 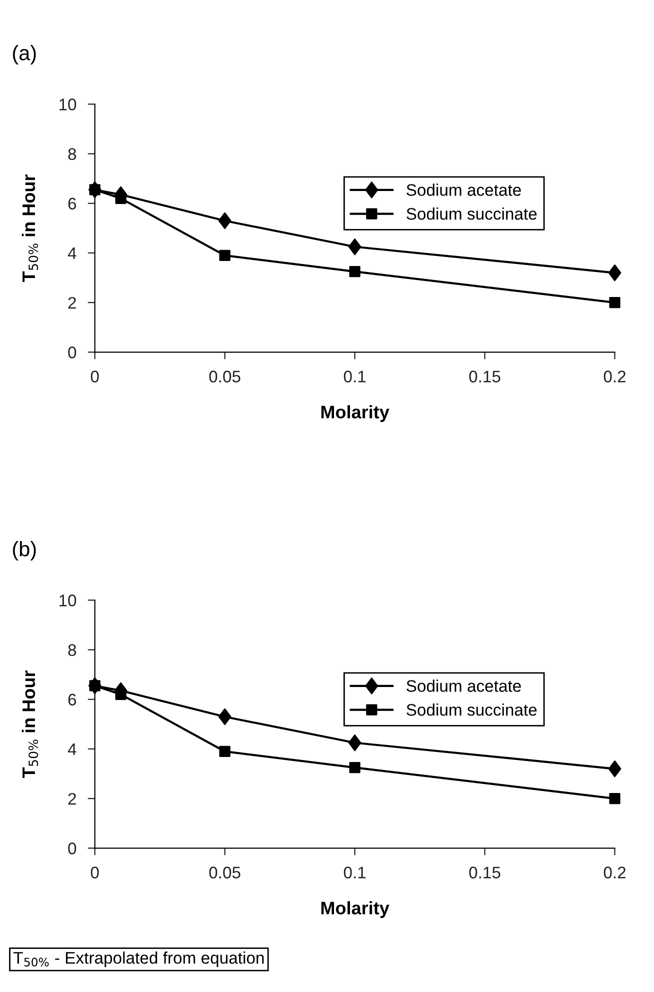 I want to click on chart-title: (b), so click(x=24, y=550).